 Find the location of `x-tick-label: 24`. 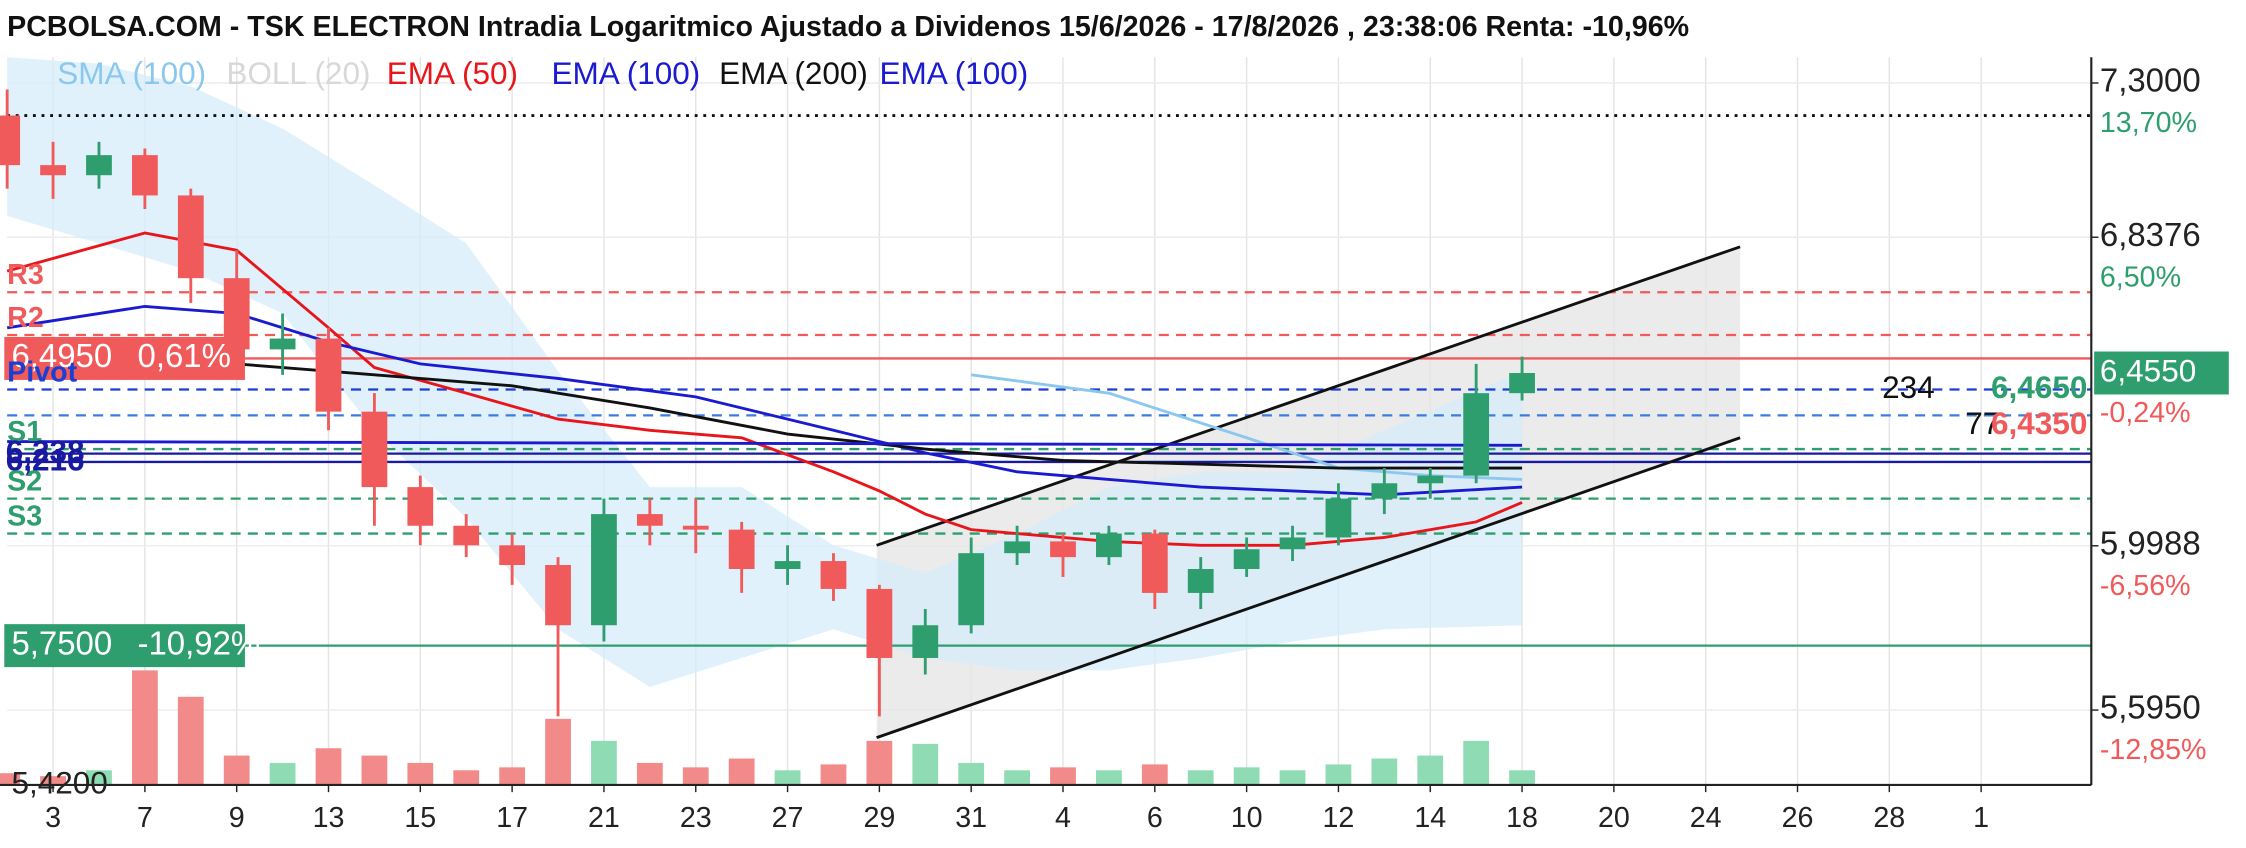

x-tick-label: 24 is located at coordinates (1706, 818).